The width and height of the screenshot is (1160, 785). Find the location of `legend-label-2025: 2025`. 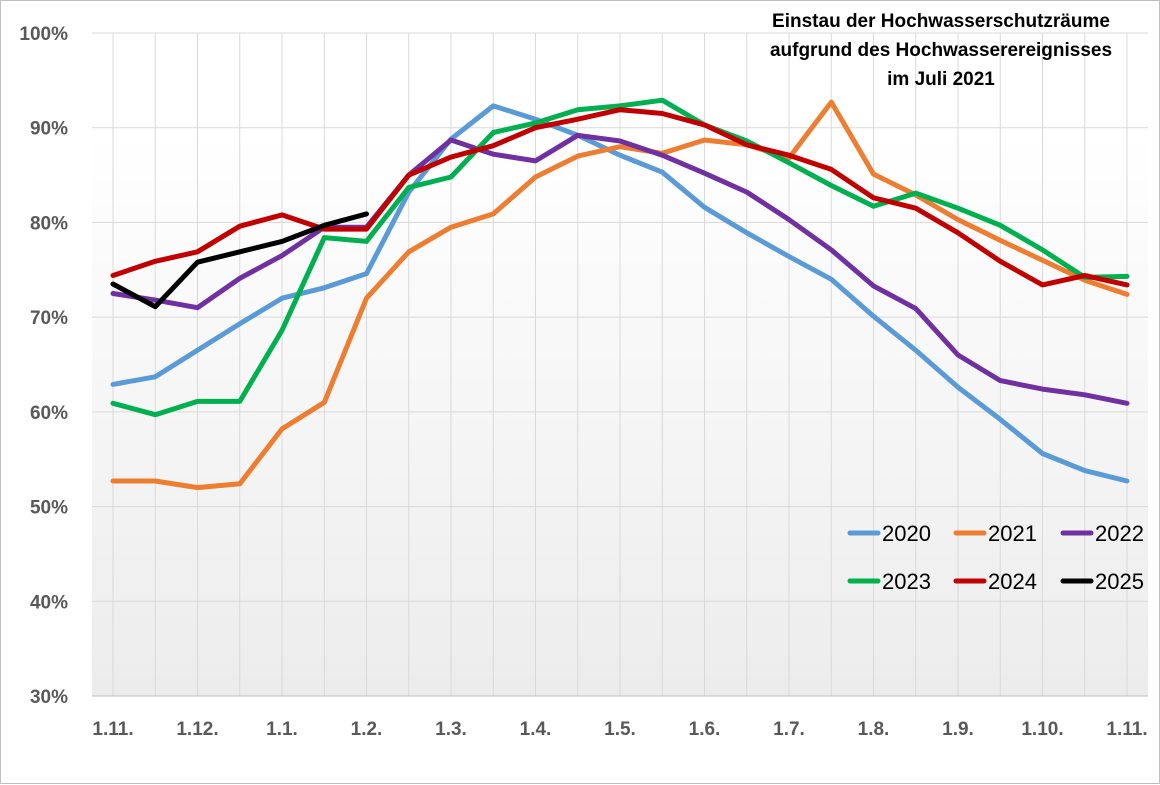

legend-label-2025: 2025 is located at coordinates (1119, 581).